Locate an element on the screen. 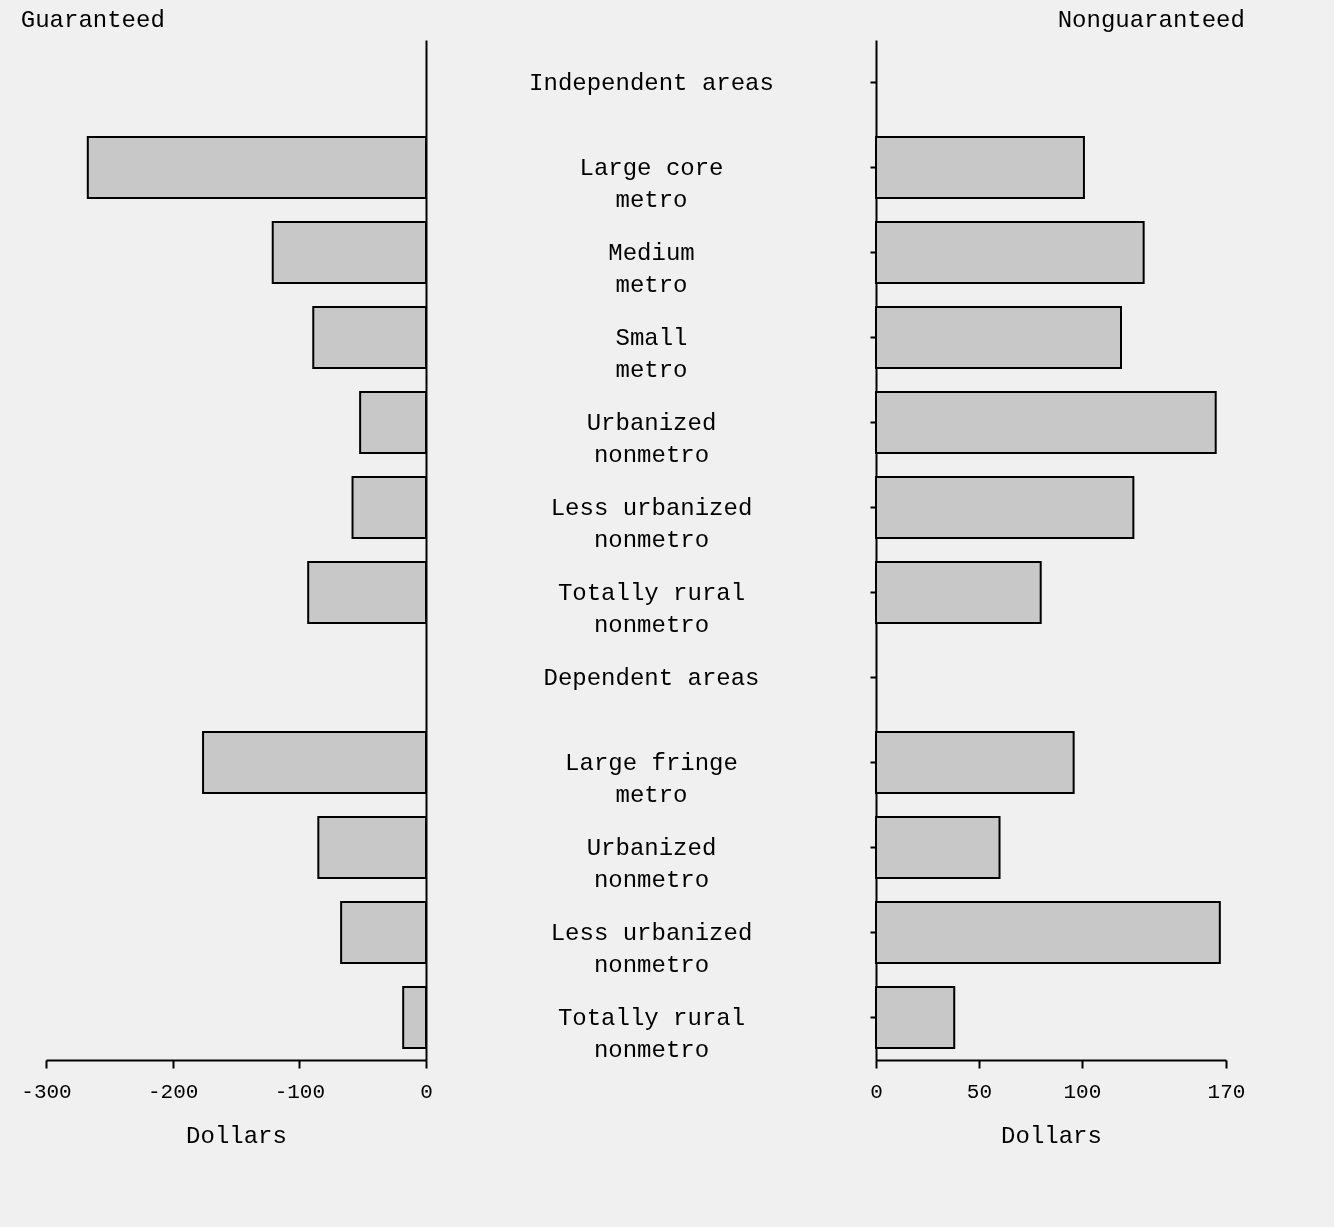 The image size is (1334, 1227). chart-title: Nonguaranteed is located at coordinates (1151, 20).